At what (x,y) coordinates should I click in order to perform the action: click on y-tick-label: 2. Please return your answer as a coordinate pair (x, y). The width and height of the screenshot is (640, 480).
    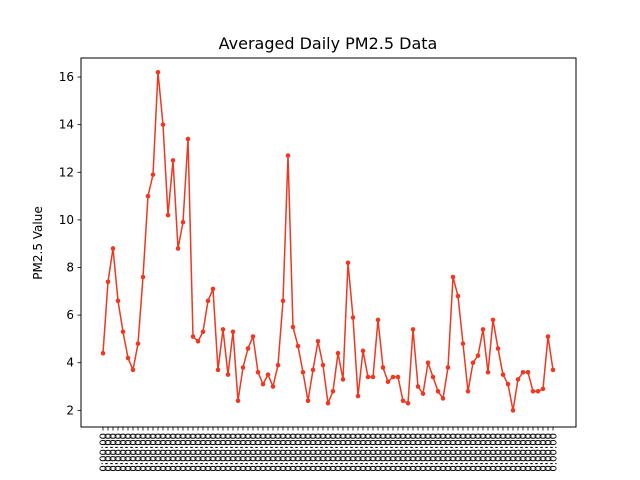
    Looking at the image, I should click on (70, 410).